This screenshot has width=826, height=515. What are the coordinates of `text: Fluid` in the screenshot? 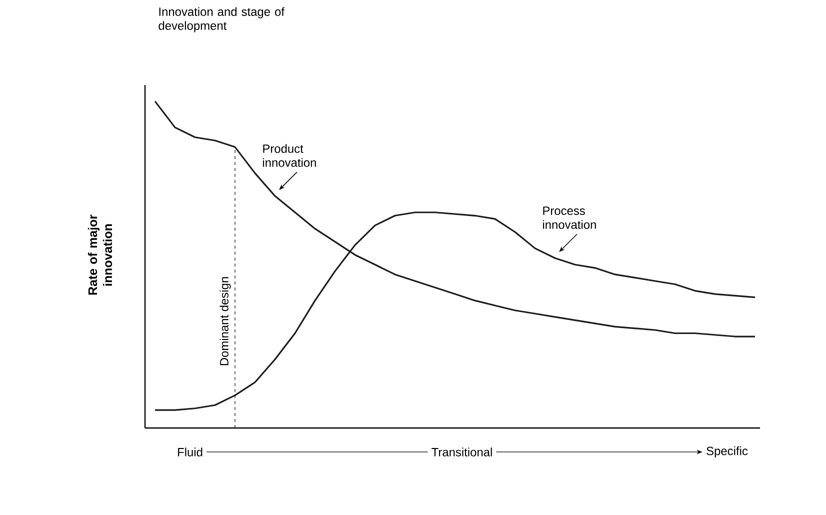 It's located at (190, 452).